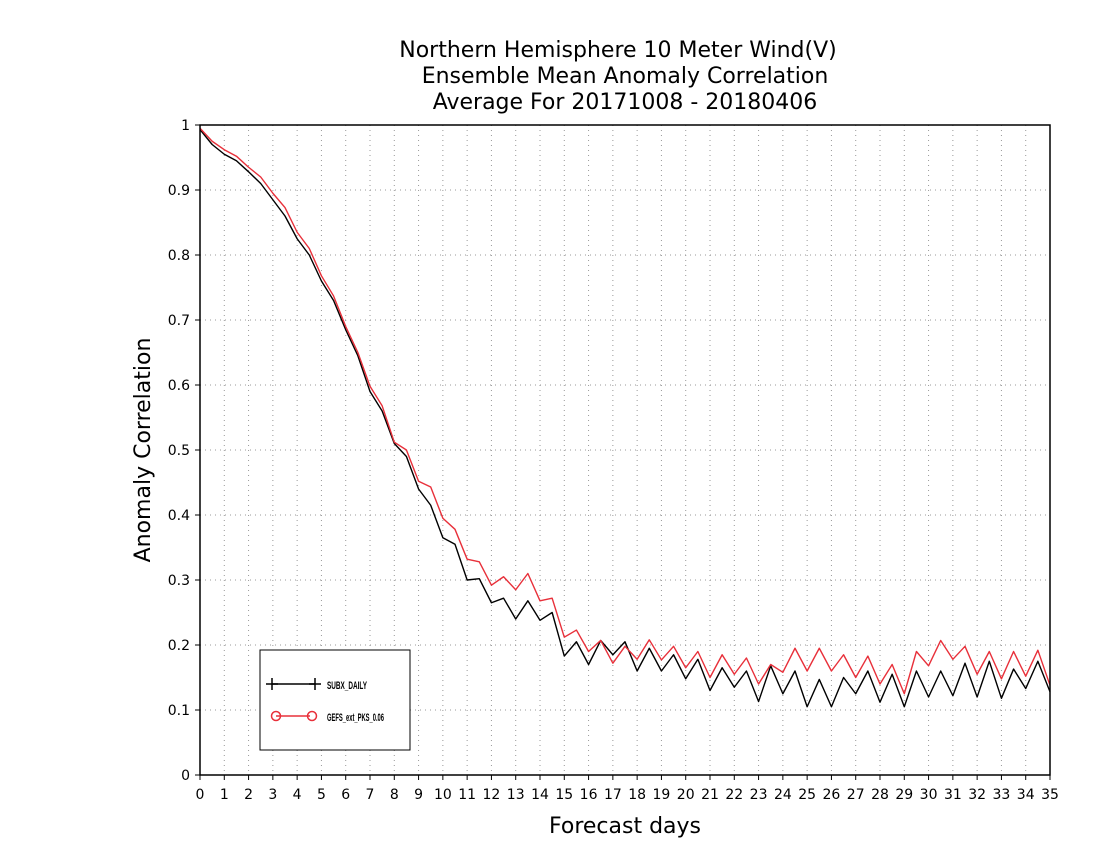 The height and width of the screenshot is (850, 1100). I want to click on legend-label-gefs: GEFS_ext_PKS_0.06, so click(355, 718).